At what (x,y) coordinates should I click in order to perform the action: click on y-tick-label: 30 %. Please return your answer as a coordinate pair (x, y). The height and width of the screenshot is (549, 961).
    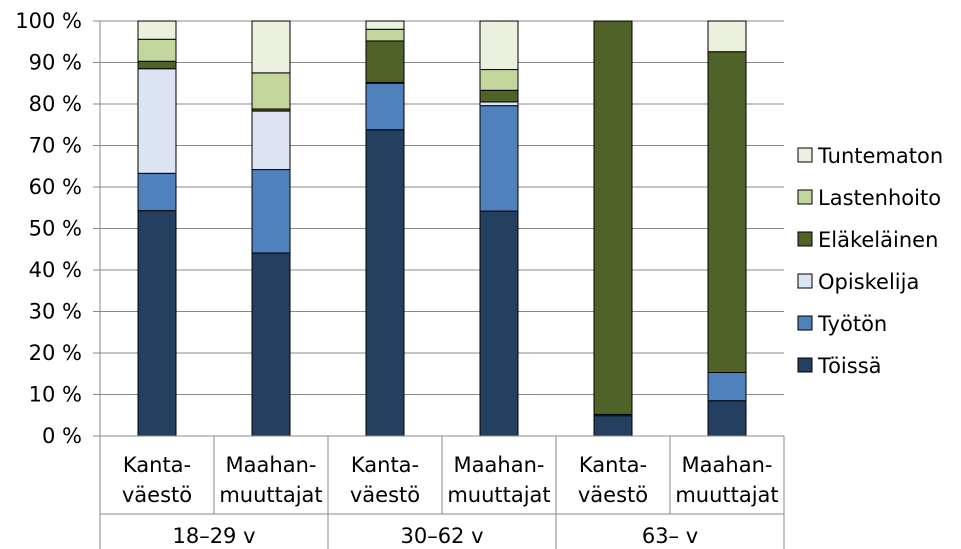
    Looking at the image, I should click on (55, 312).